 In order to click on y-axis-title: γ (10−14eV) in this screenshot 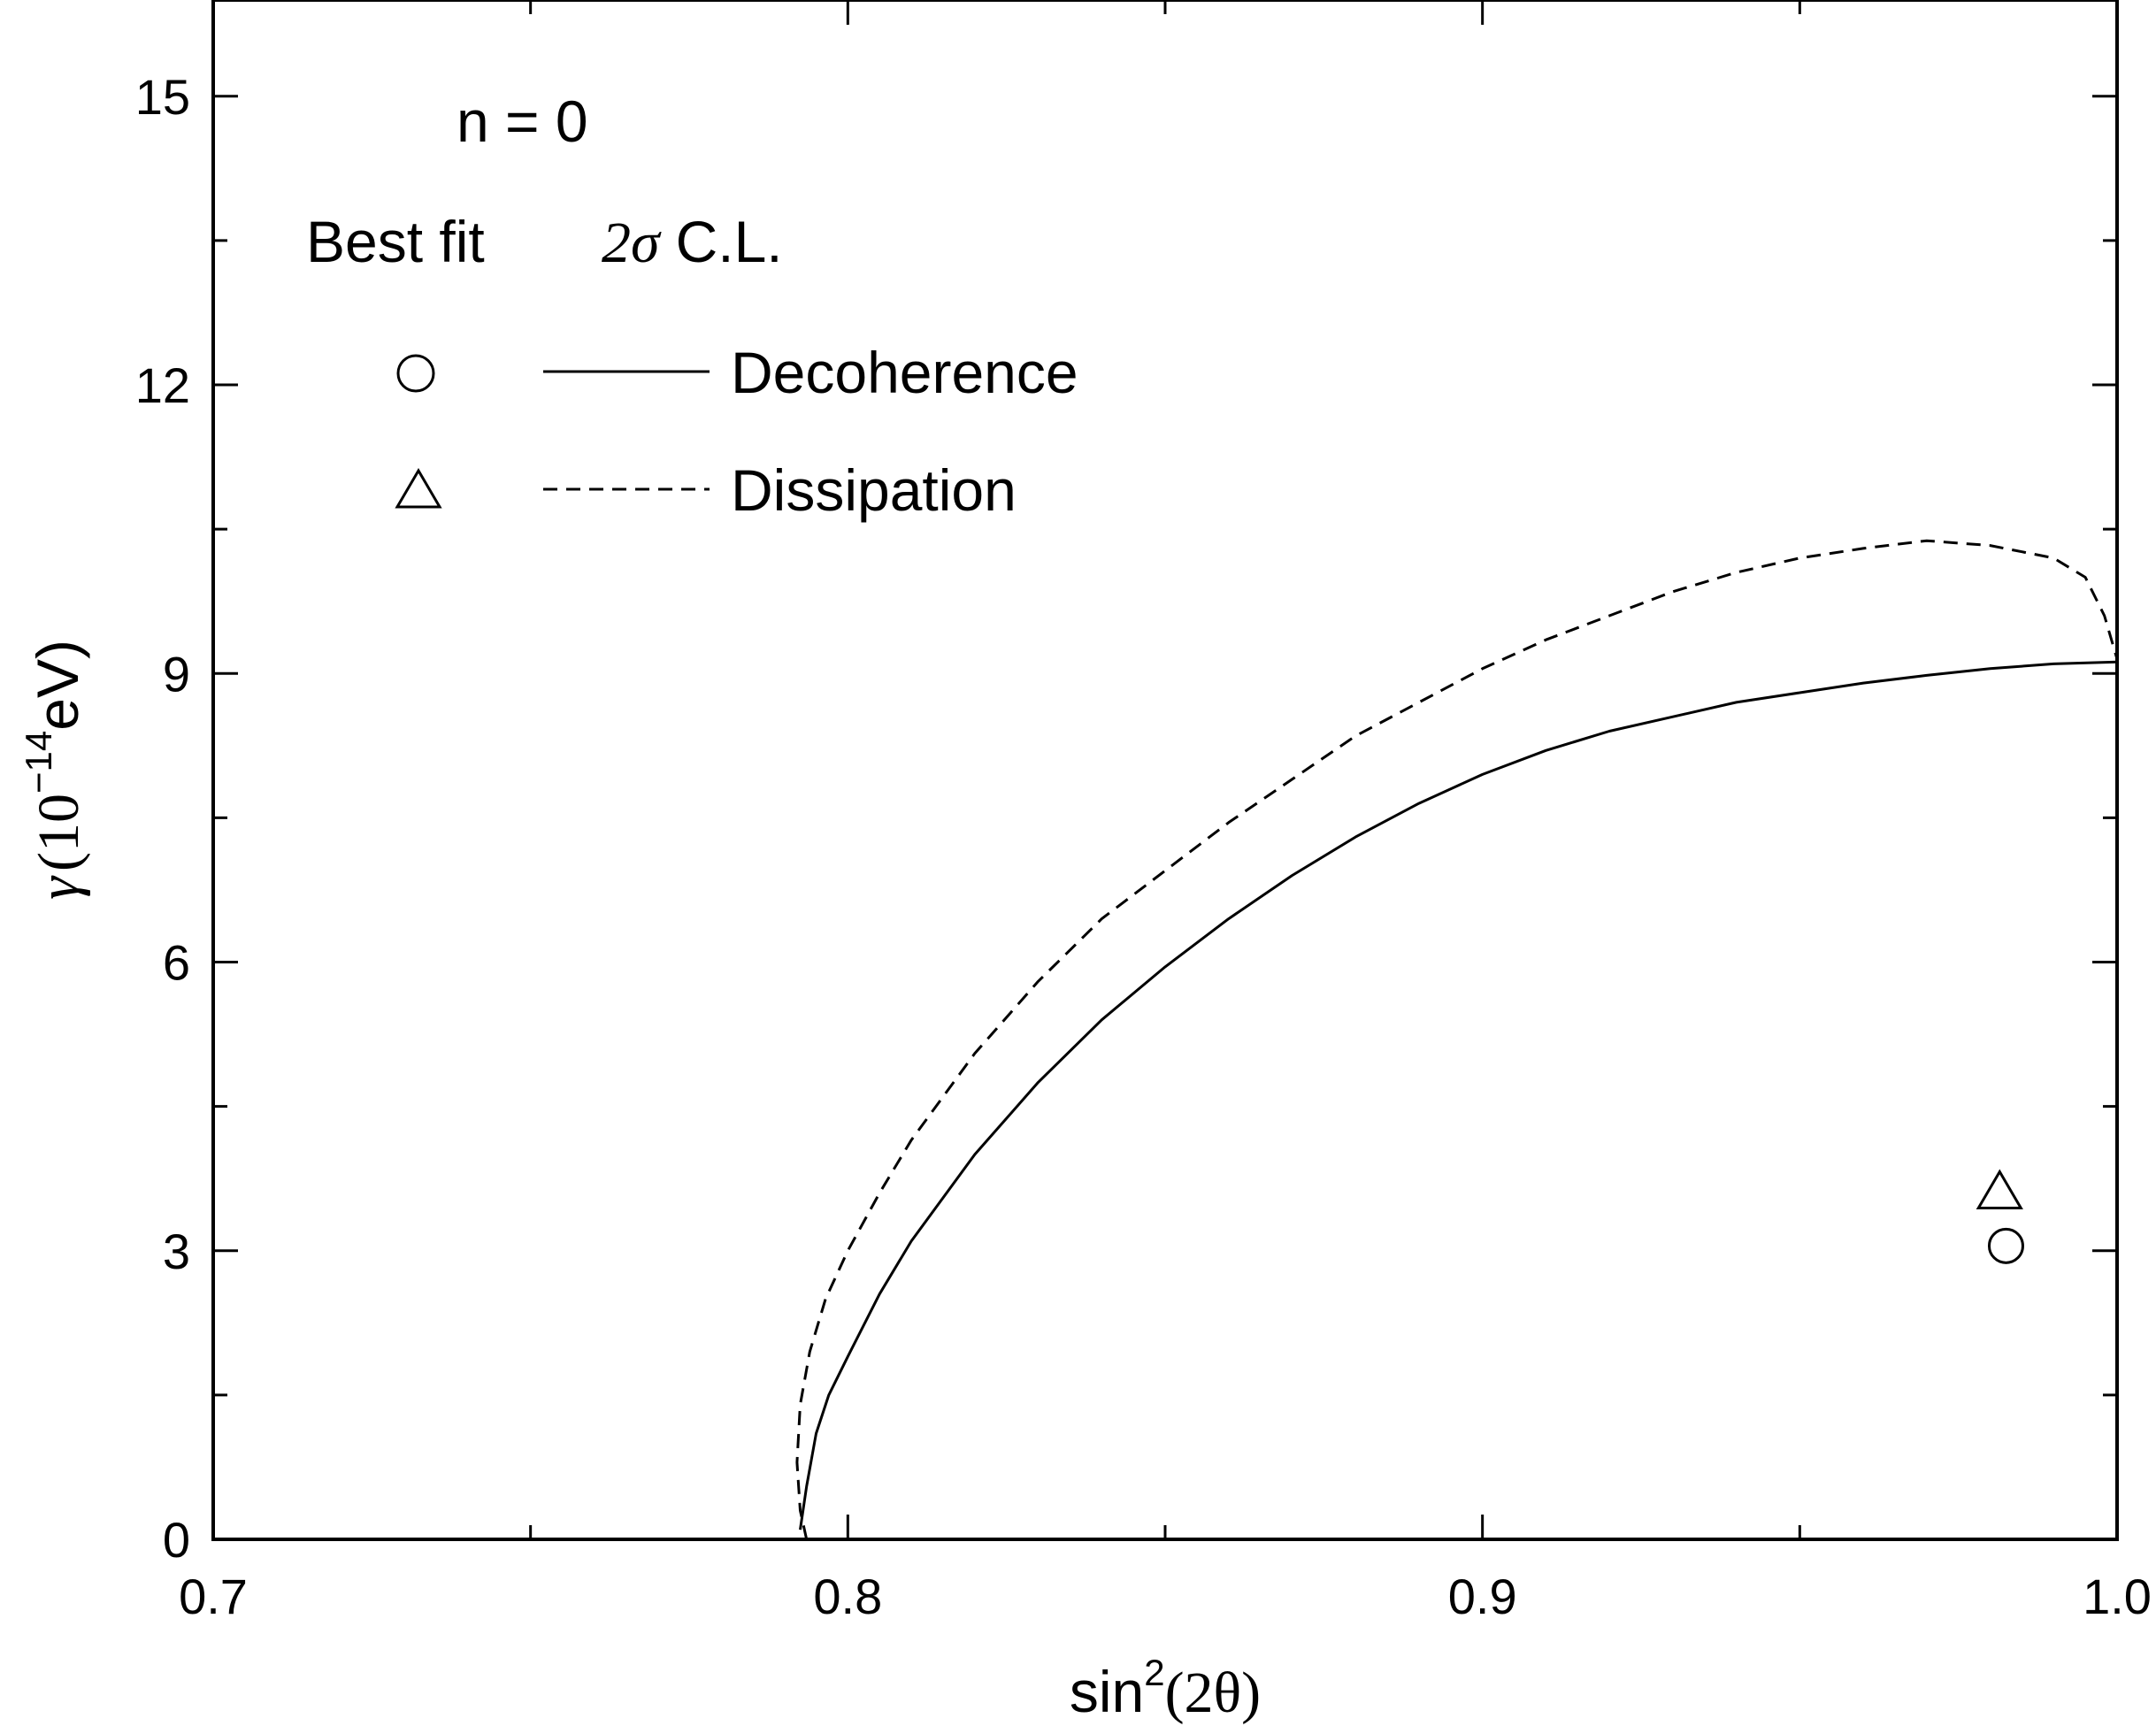, I will do `click(54, 770)`.